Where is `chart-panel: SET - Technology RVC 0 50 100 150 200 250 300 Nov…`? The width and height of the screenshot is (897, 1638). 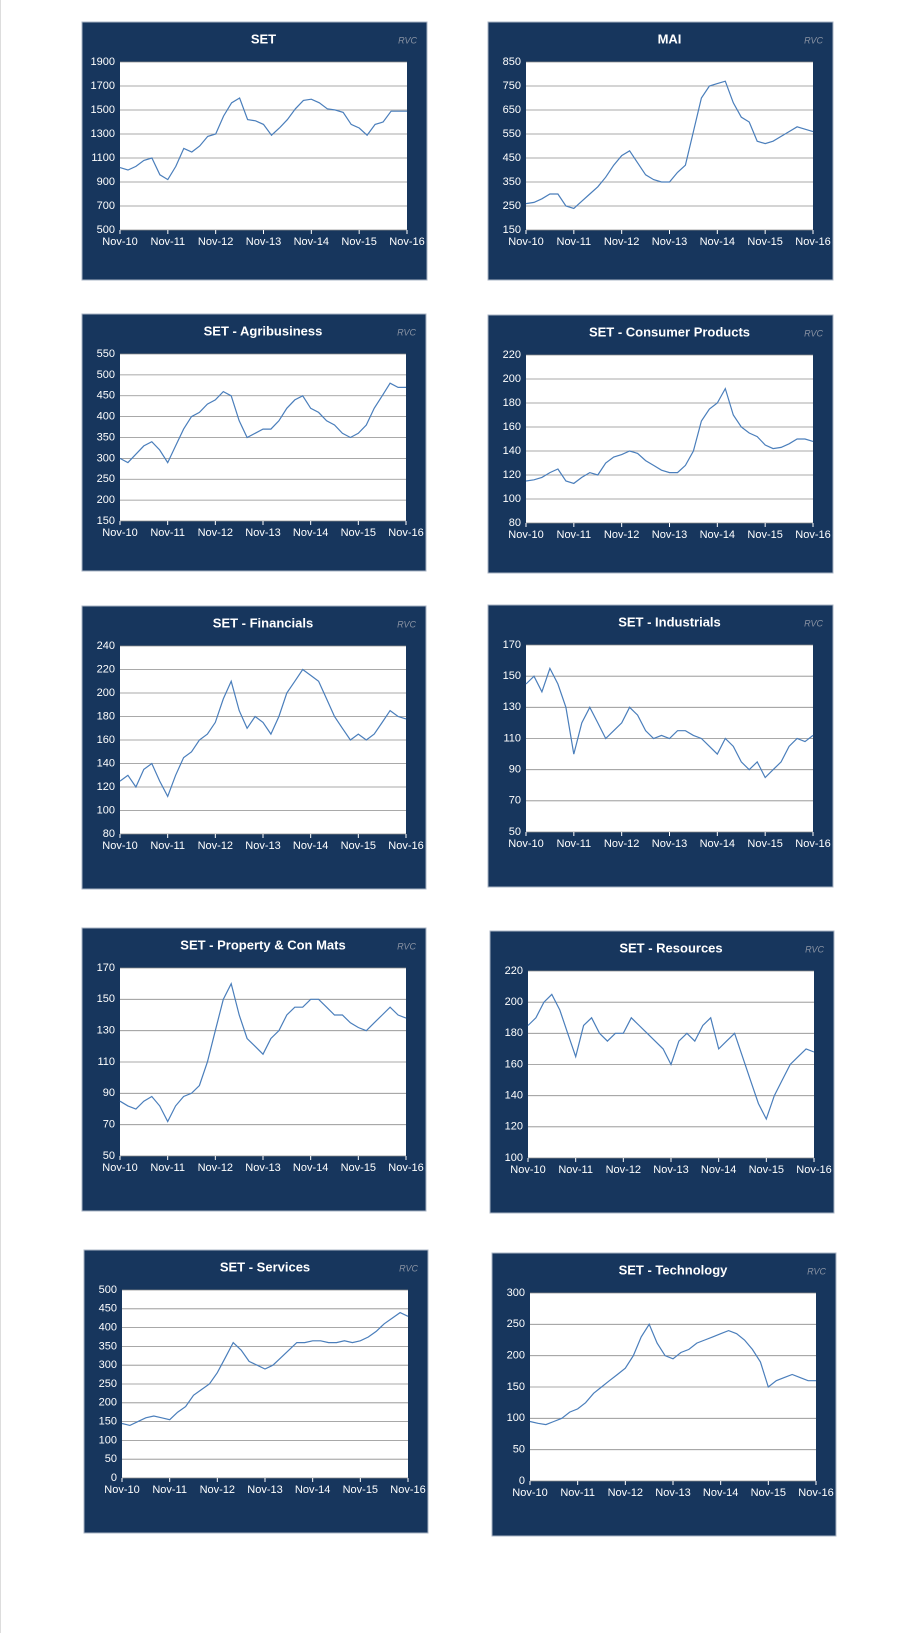 chart-panel: SET - Technology RVC 0 50 100 150 200 250 300 Nov… is located at coordinates (664, 1394).